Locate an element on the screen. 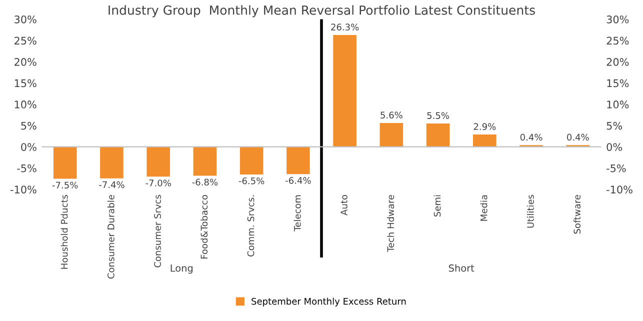  y-tick-label: -10% is located at coordinates (23, 190).